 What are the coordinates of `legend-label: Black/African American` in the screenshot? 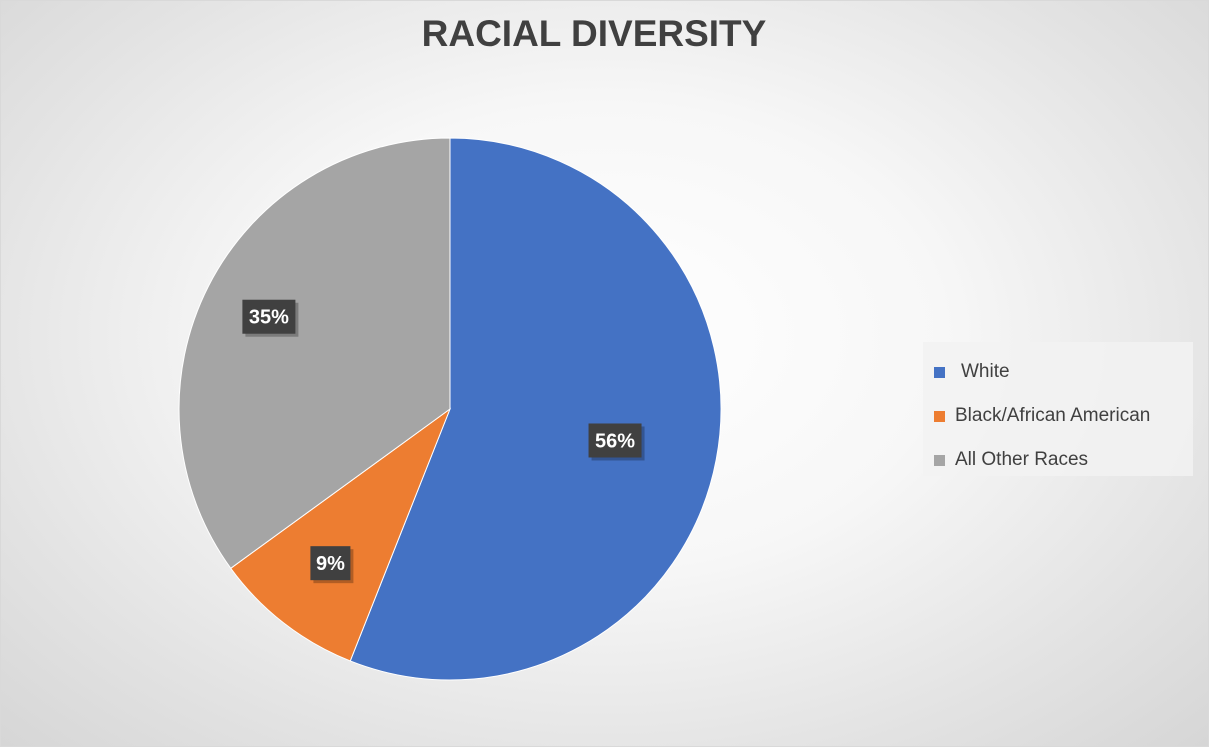 It's located at (1053, 415).